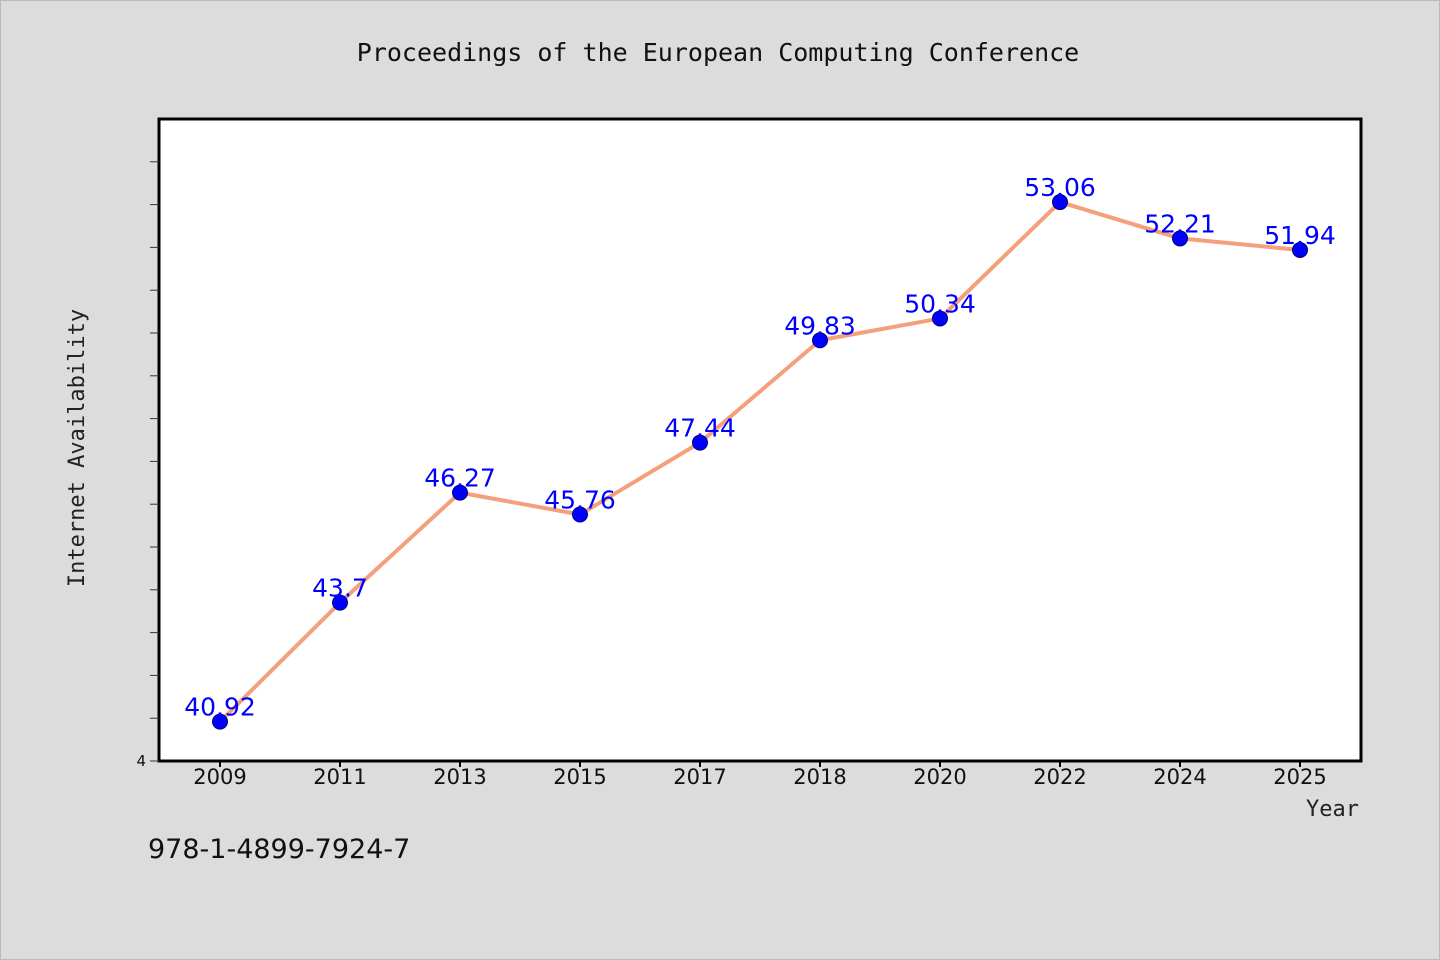 The image size is (1440, 960). I want to click on x-axis-label: Year, so click(1332, 809).